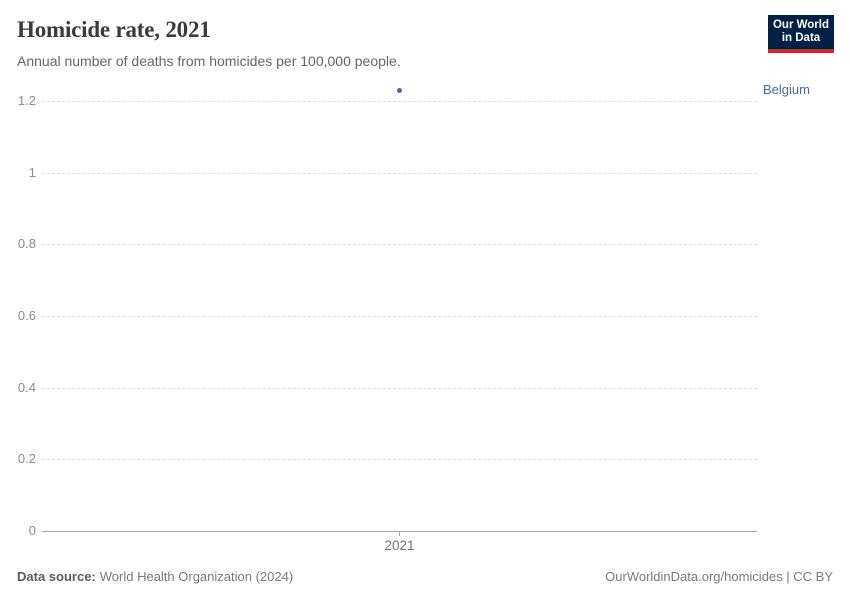 The image size is (850, 600). Describe the element at coordinates (32, 172) in the screenshot. I see `y-axis-tick-label: 1` at that location.